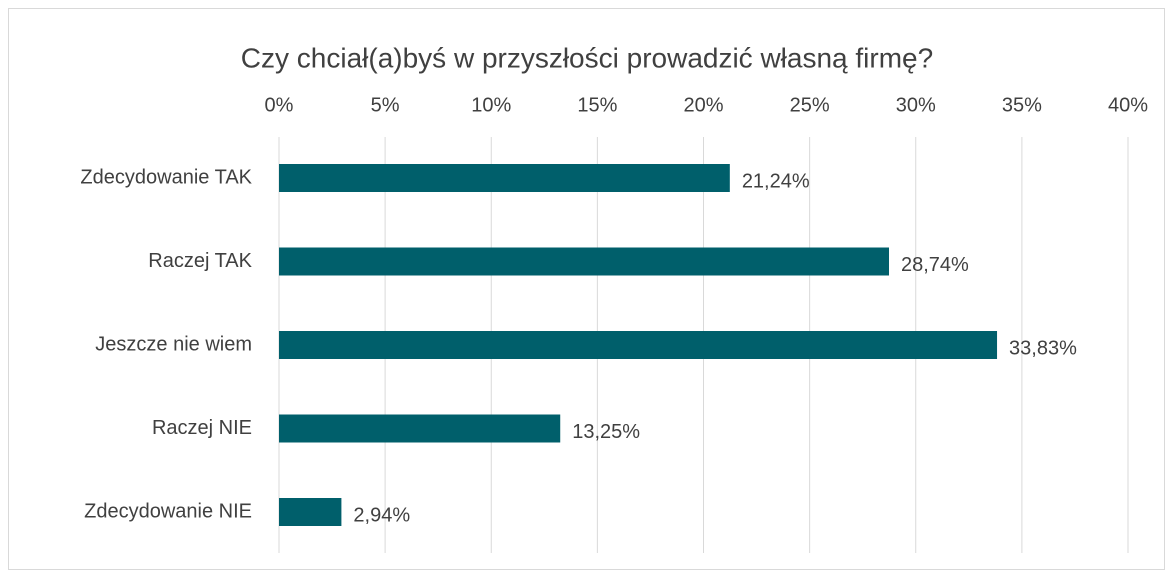 The image size is (1173, 577). What do you see at coordinates (916, 105) in the screenshot?
I see `x-tick-label: 30%` at bounding box center [916, 105].